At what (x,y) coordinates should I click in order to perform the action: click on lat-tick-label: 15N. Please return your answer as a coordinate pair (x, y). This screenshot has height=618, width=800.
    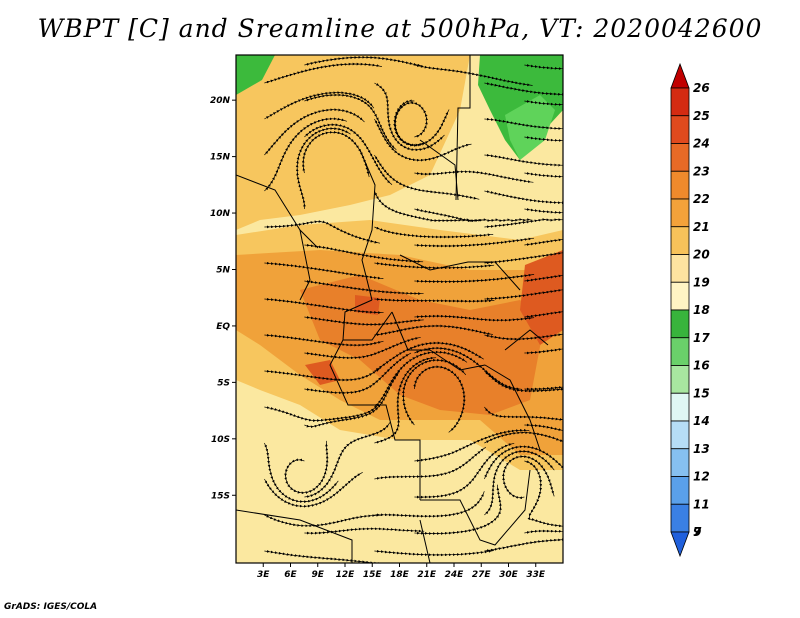
    Looking at the image, I should click on (220, 158).